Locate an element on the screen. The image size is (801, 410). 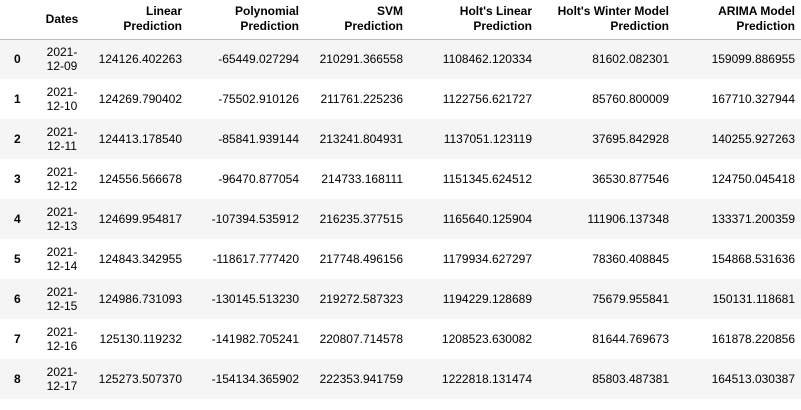
date-cell: 2021- 12-11 is located at coordinates (62, 139).